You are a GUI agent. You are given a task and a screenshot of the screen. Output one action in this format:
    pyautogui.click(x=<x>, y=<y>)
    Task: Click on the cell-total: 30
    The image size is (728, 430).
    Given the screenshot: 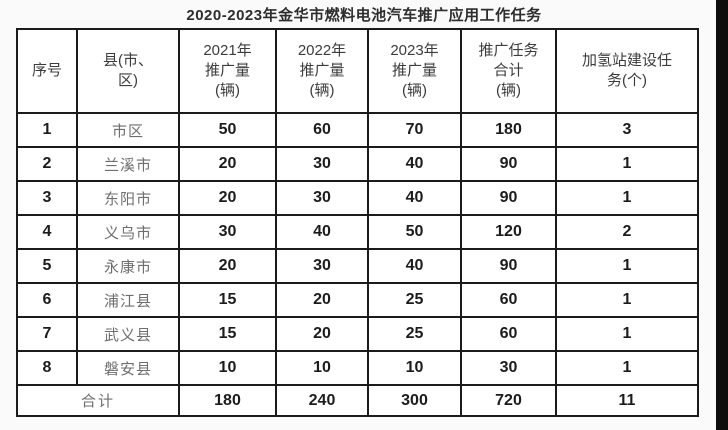 What is the action you would take?
    pyautogui.click(x=508, y=368)
    